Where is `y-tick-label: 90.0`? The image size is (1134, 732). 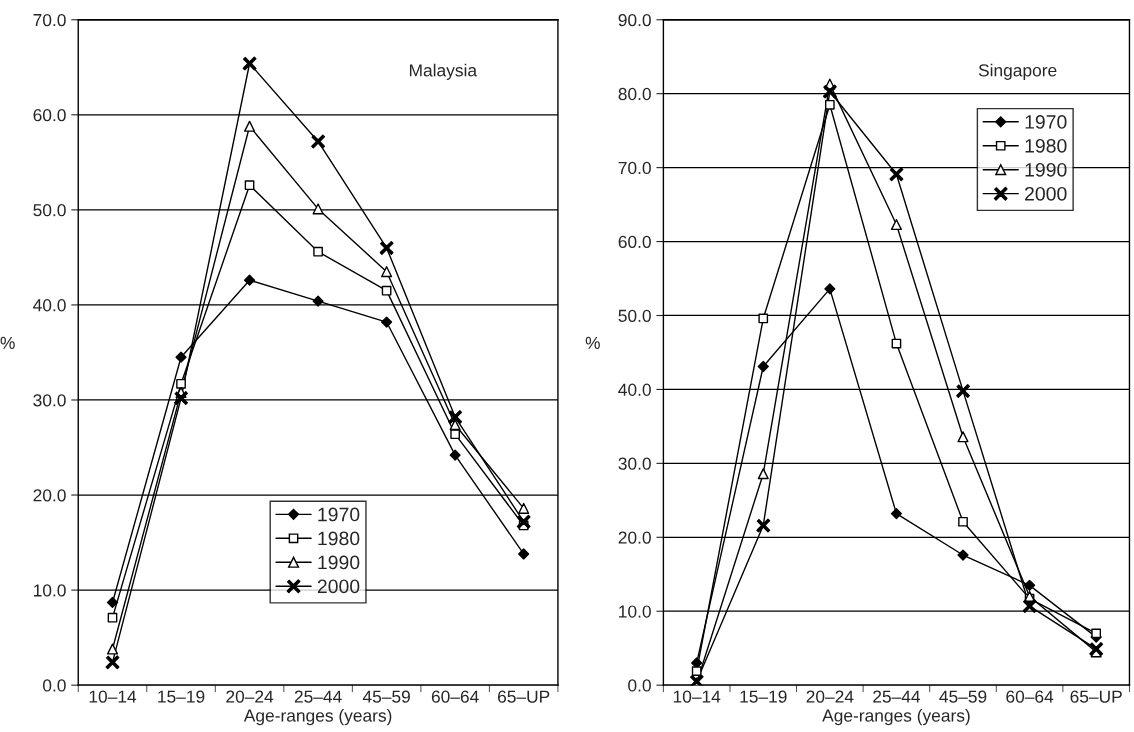 y-tick-label: 90.0 is located at coordinates (634, 20).